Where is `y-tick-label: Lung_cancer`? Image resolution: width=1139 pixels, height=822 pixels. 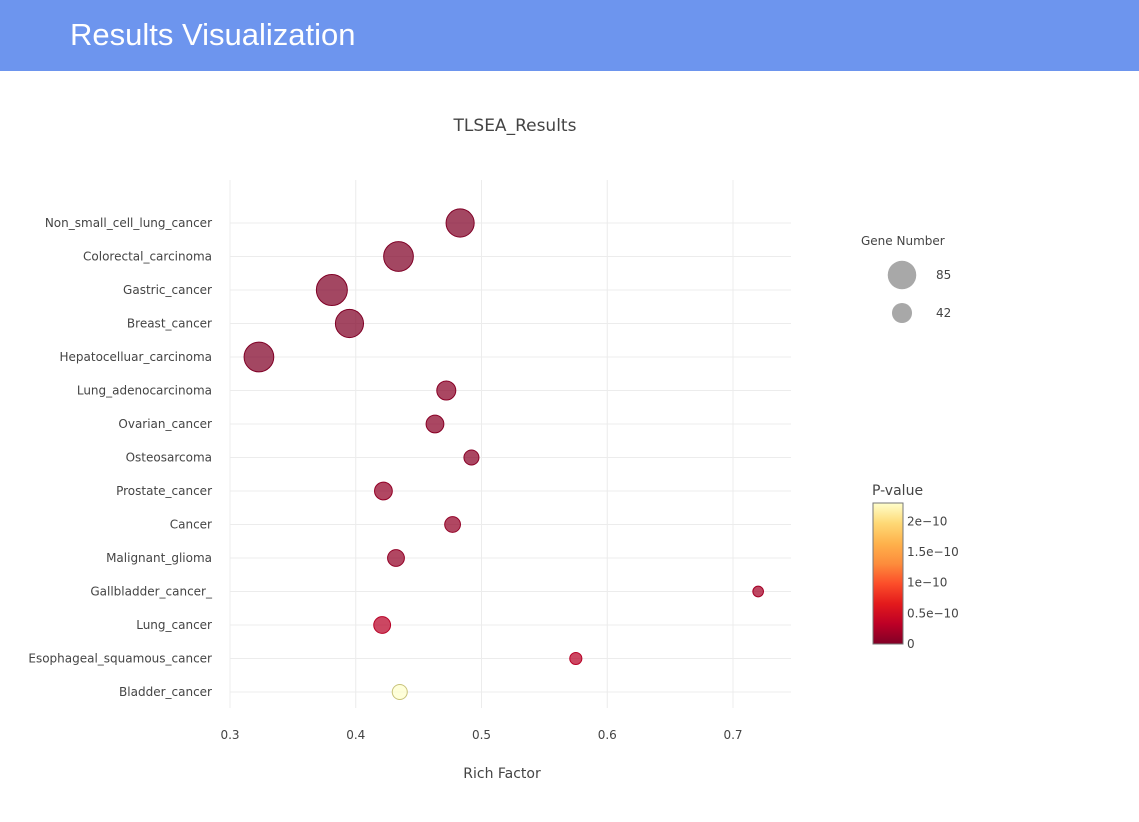 y-tick-label: Lung_cancer is located at coordinates (174, 625).